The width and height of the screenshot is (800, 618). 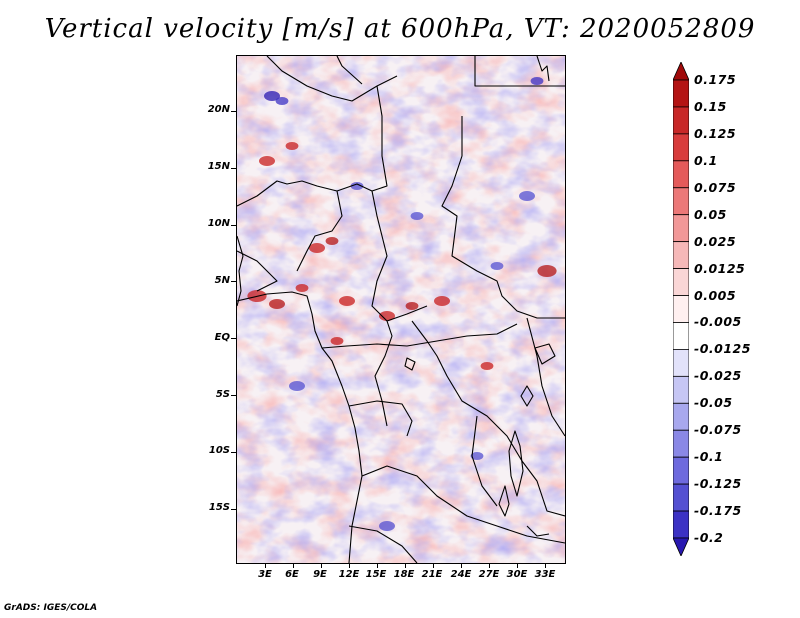 What do you see at coordinates (718, 322) in the screenshot?
I see `colorbar-label: -0.005` at bounding box center [718, 322].